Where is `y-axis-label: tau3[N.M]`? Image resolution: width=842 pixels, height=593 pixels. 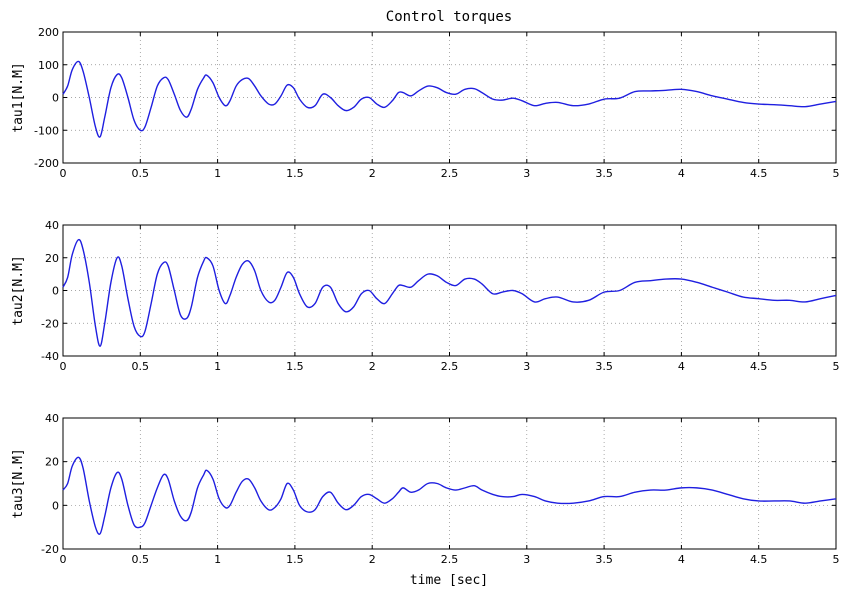
y-axis-label: tau3[N.M] is located at coordinates (18, 483).